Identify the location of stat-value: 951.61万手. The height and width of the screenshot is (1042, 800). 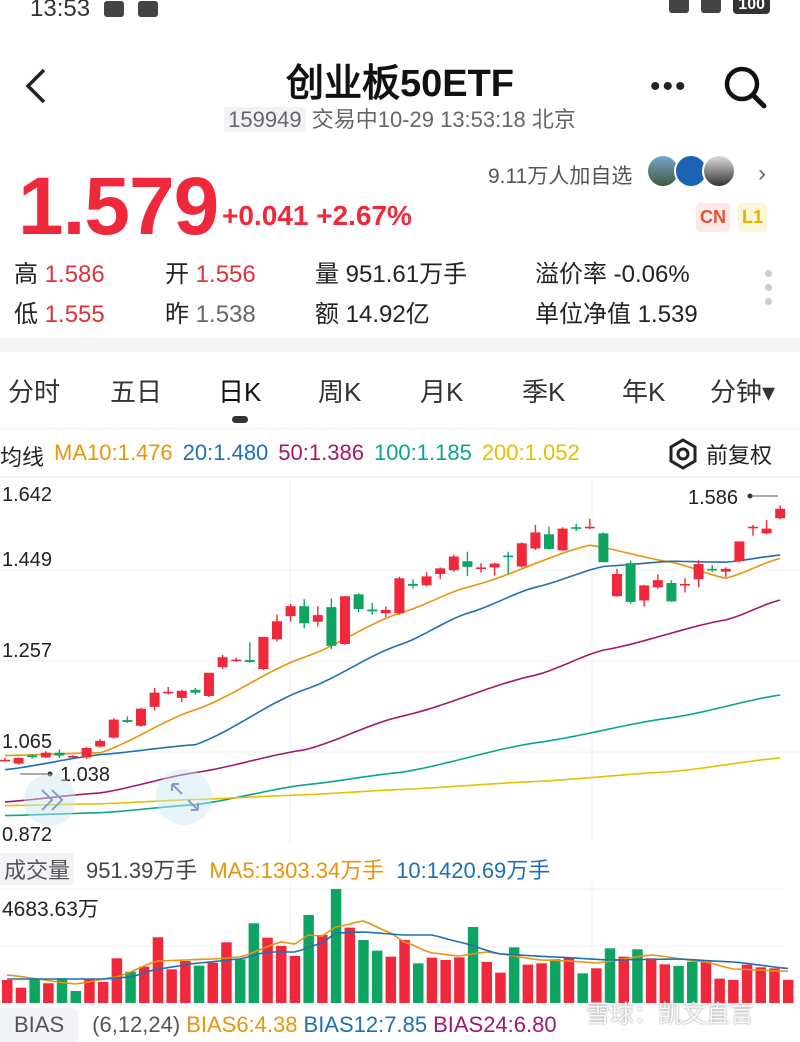
(406, 274).